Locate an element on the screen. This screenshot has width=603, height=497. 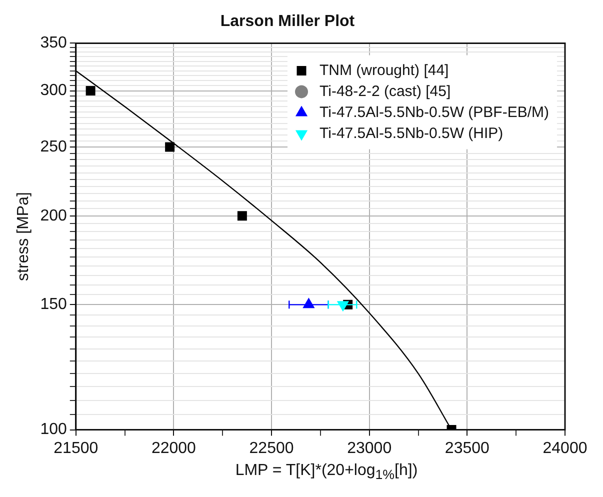
legend-label: Ti-47.5Al-5.5Nb-0.5W (PBF-EB/M) is located at coordinates (435, 112).